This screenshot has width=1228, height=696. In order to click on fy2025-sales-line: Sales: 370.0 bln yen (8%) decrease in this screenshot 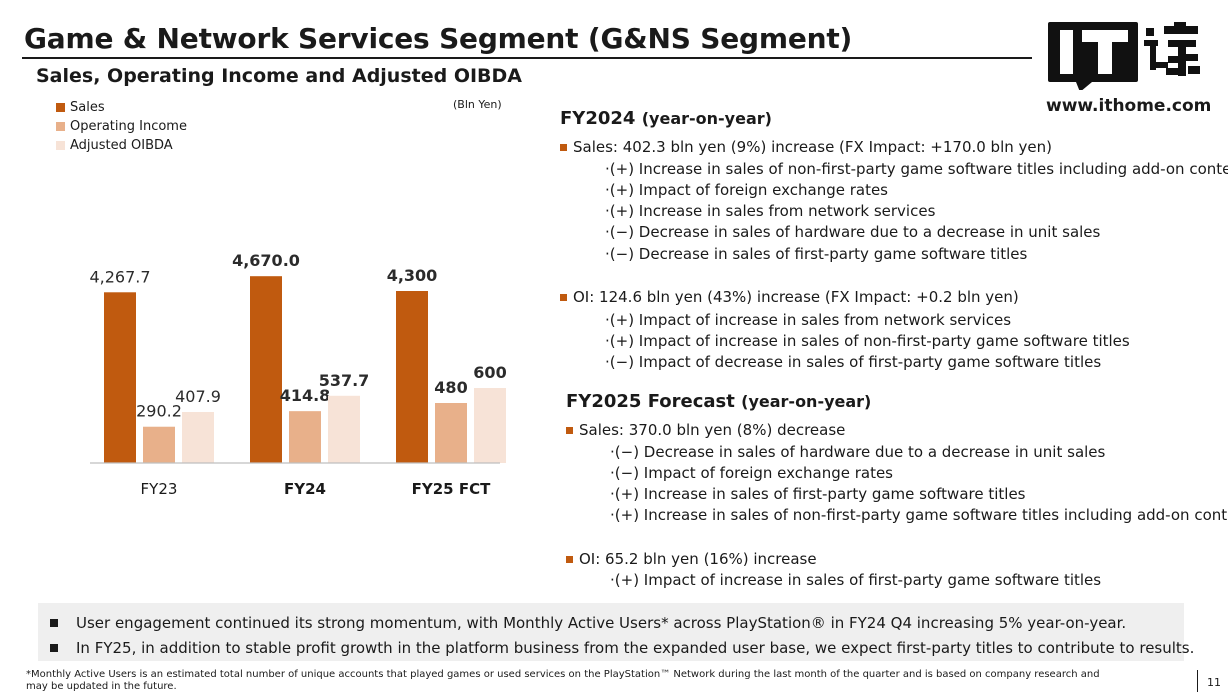, I will do `click(705, 430)`.